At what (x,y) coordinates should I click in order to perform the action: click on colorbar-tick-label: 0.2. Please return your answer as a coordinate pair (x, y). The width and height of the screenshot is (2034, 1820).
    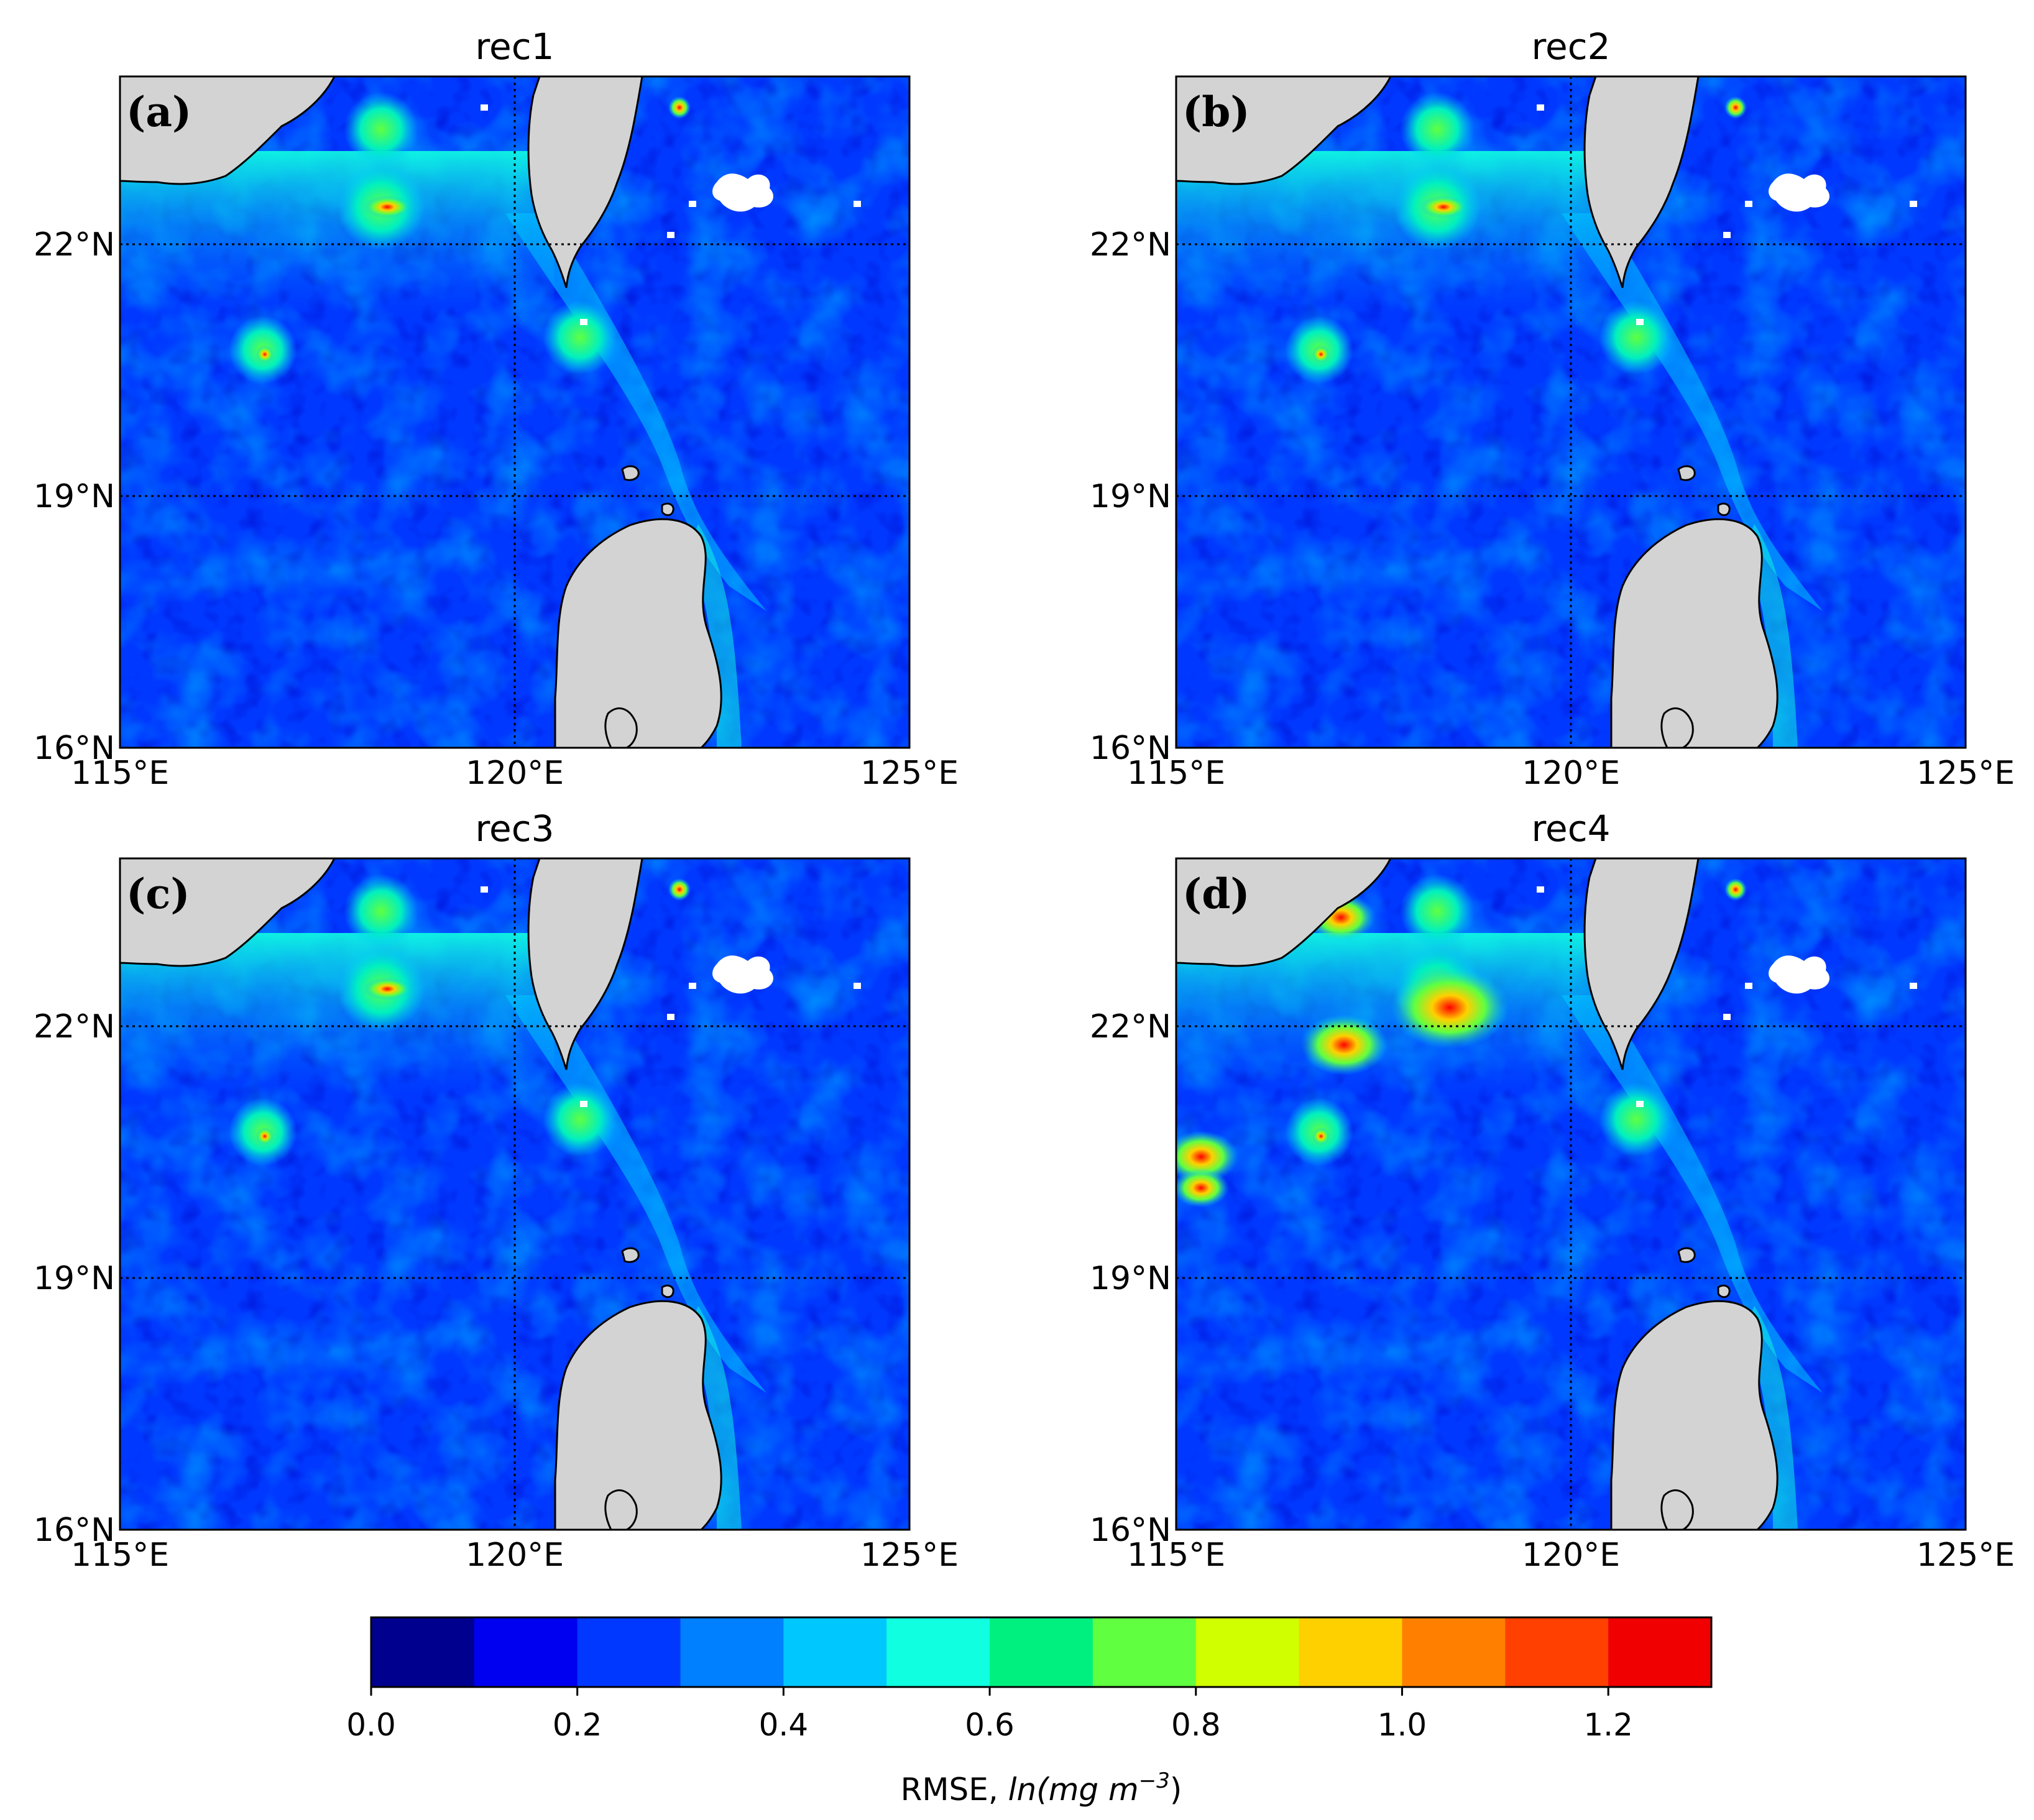
    Looking at the image, I should click on (578, 1725).